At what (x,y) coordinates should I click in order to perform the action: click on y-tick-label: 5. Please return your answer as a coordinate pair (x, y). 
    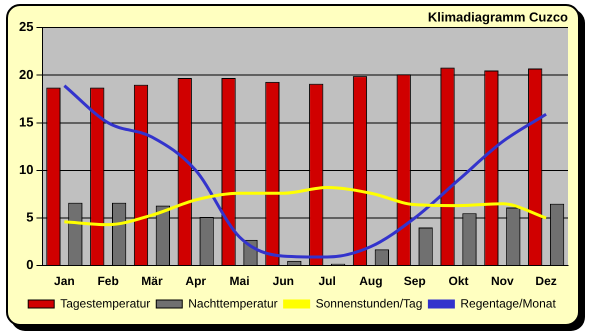
    Looking at the image, I should click on (30, 217).